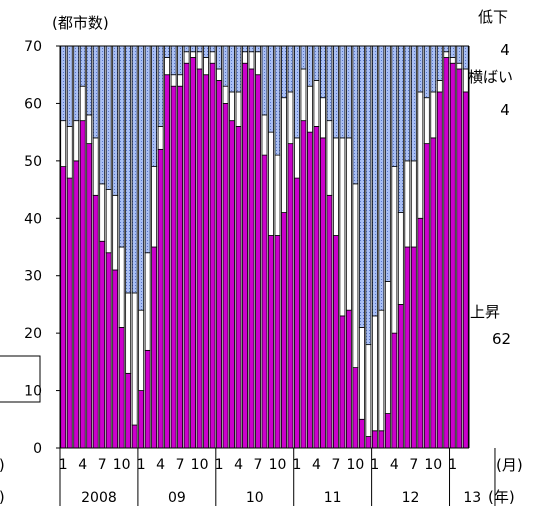  Describe the element at coordinates (33, 104) in the screenshot. I see `y-tick-label: 60` at that location.